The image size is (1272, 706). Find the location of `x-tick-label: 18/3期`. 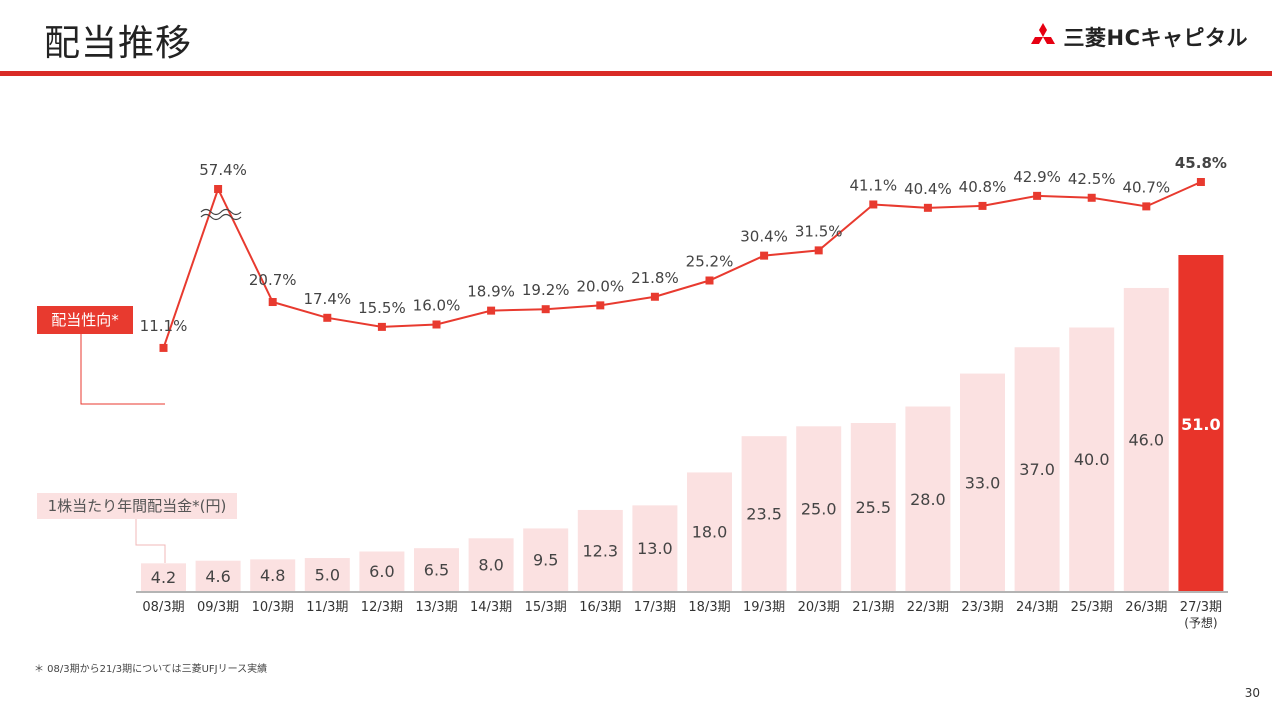

x-tick-label: 18/3期 is located at coordinates (709, 607).